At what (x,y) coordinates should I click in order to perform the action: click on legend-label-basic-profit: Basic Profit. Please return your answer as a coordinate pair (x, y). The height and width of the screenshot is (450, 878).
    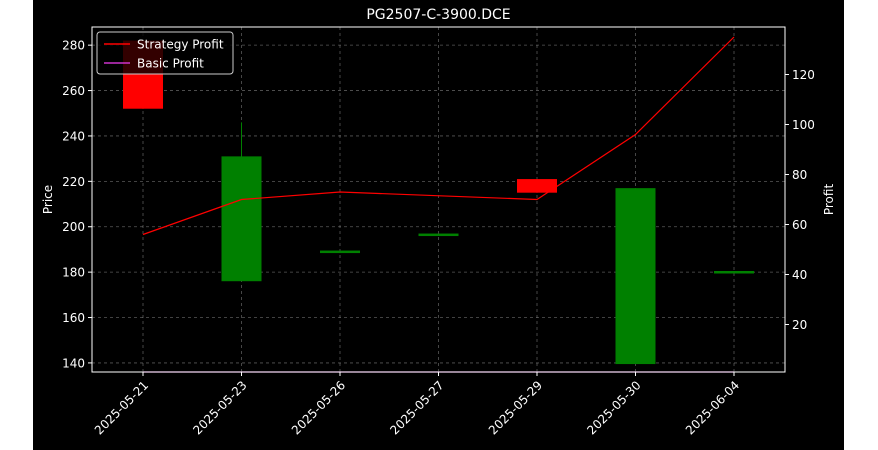
    Looking at the image, I should click on (170, 64).